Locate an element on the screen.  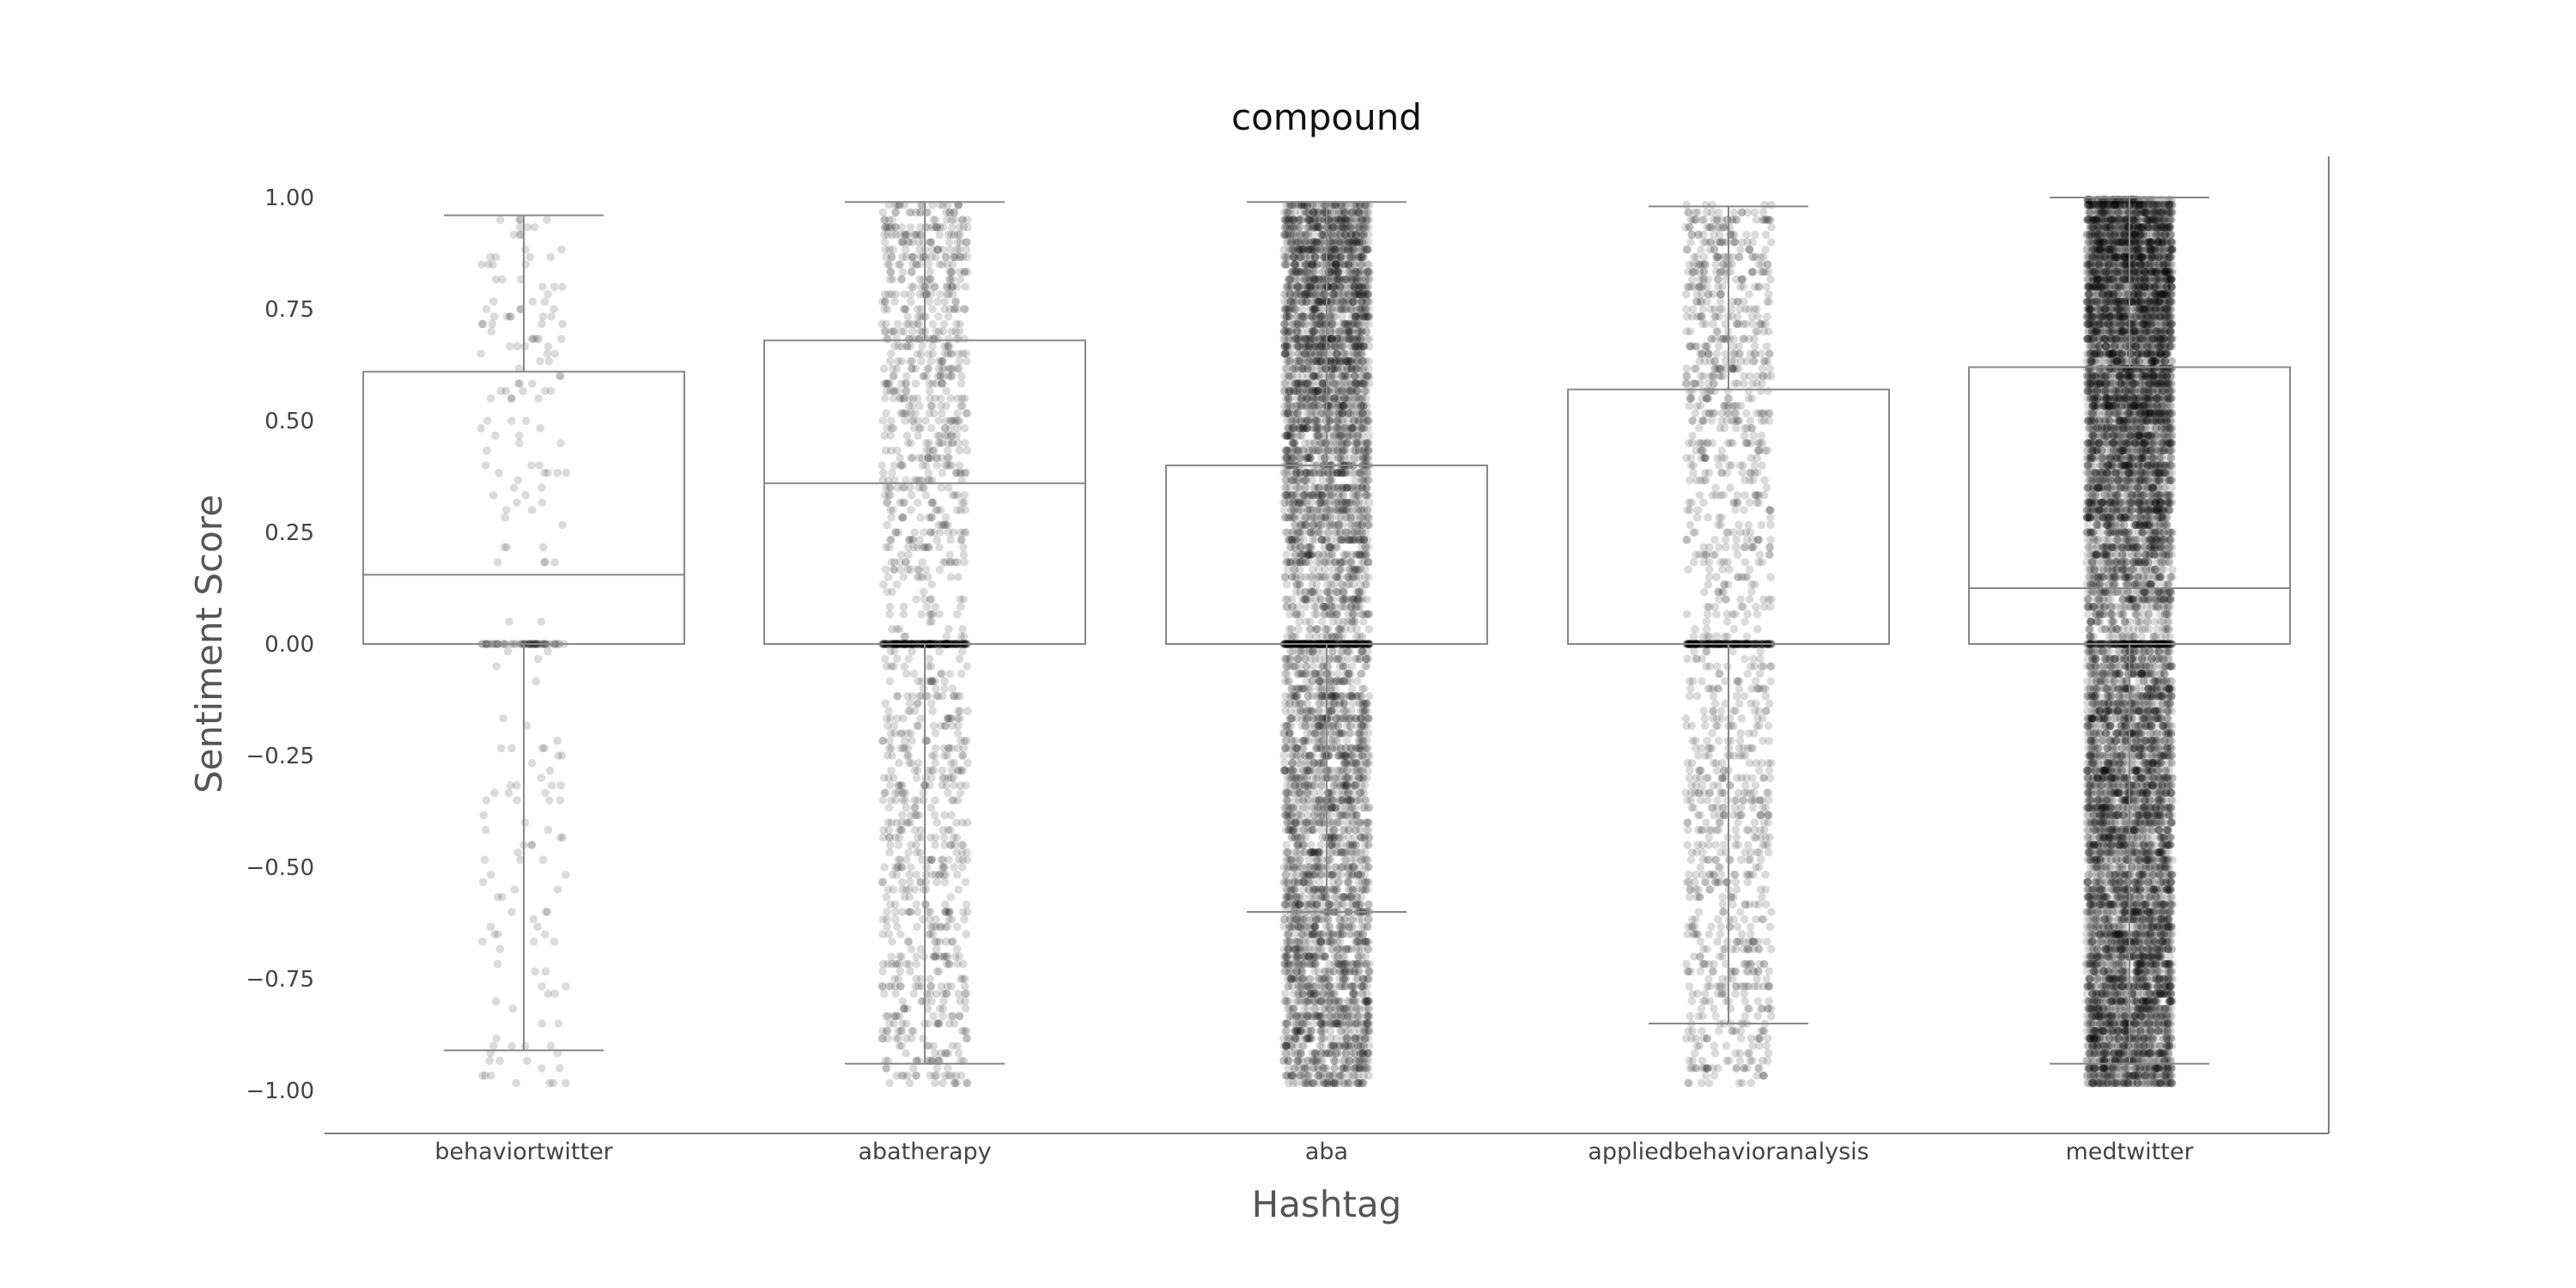
y-tick-label: 0.00 is located at coordinates (289, 645).